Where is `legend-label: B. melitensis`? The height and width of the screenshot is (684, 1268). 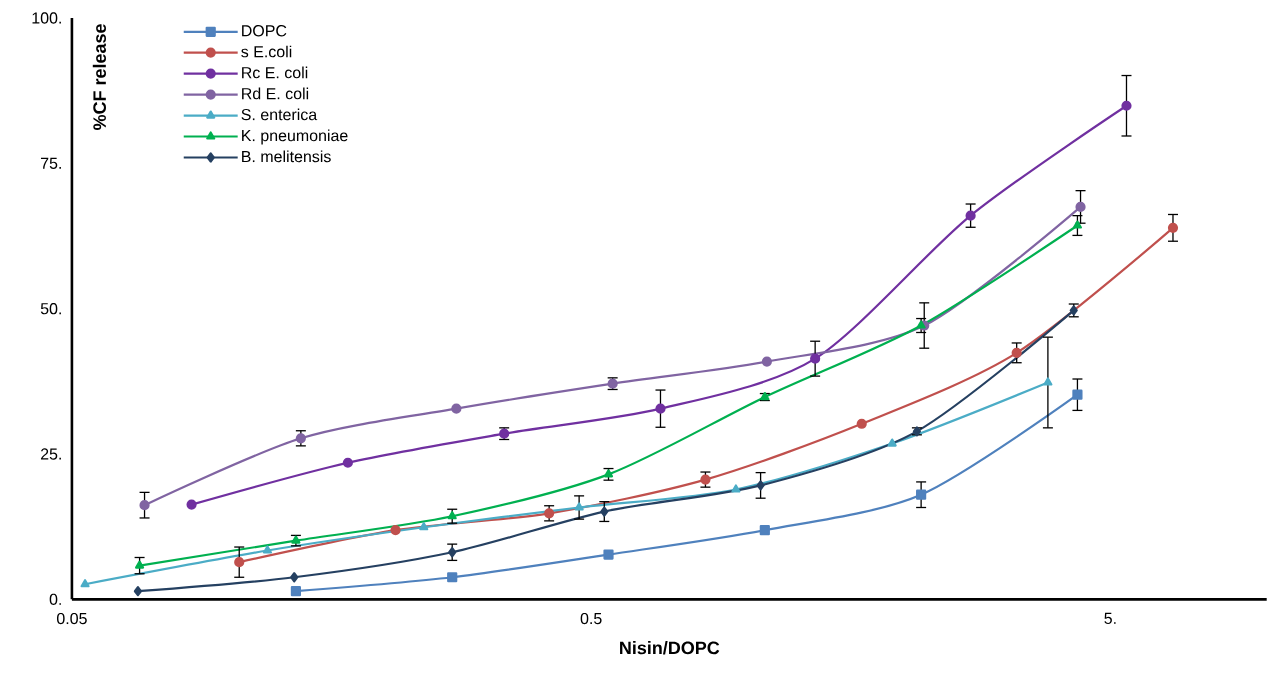
legend-label: B. melitensis is located at coordinates (286, 156).